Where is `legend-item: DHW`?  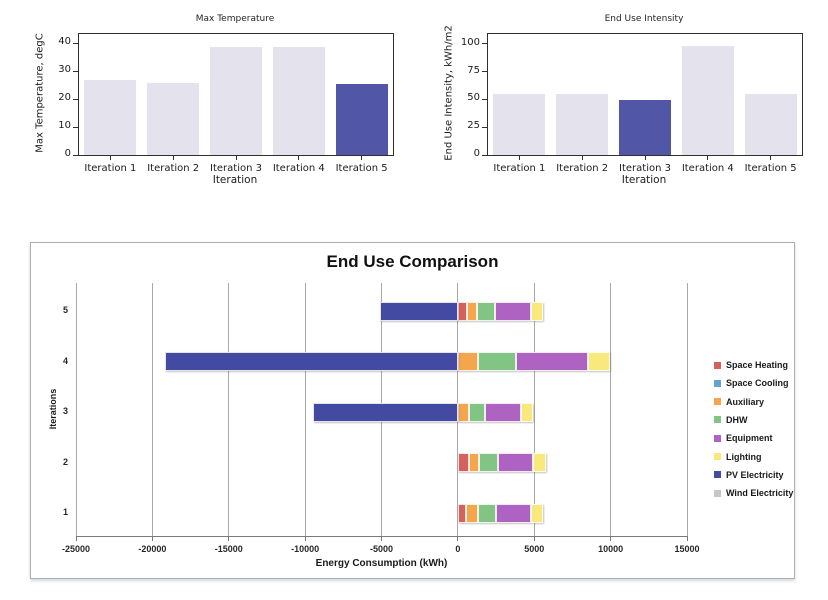 legend-item: DHW is located at coordinates (731, 420).